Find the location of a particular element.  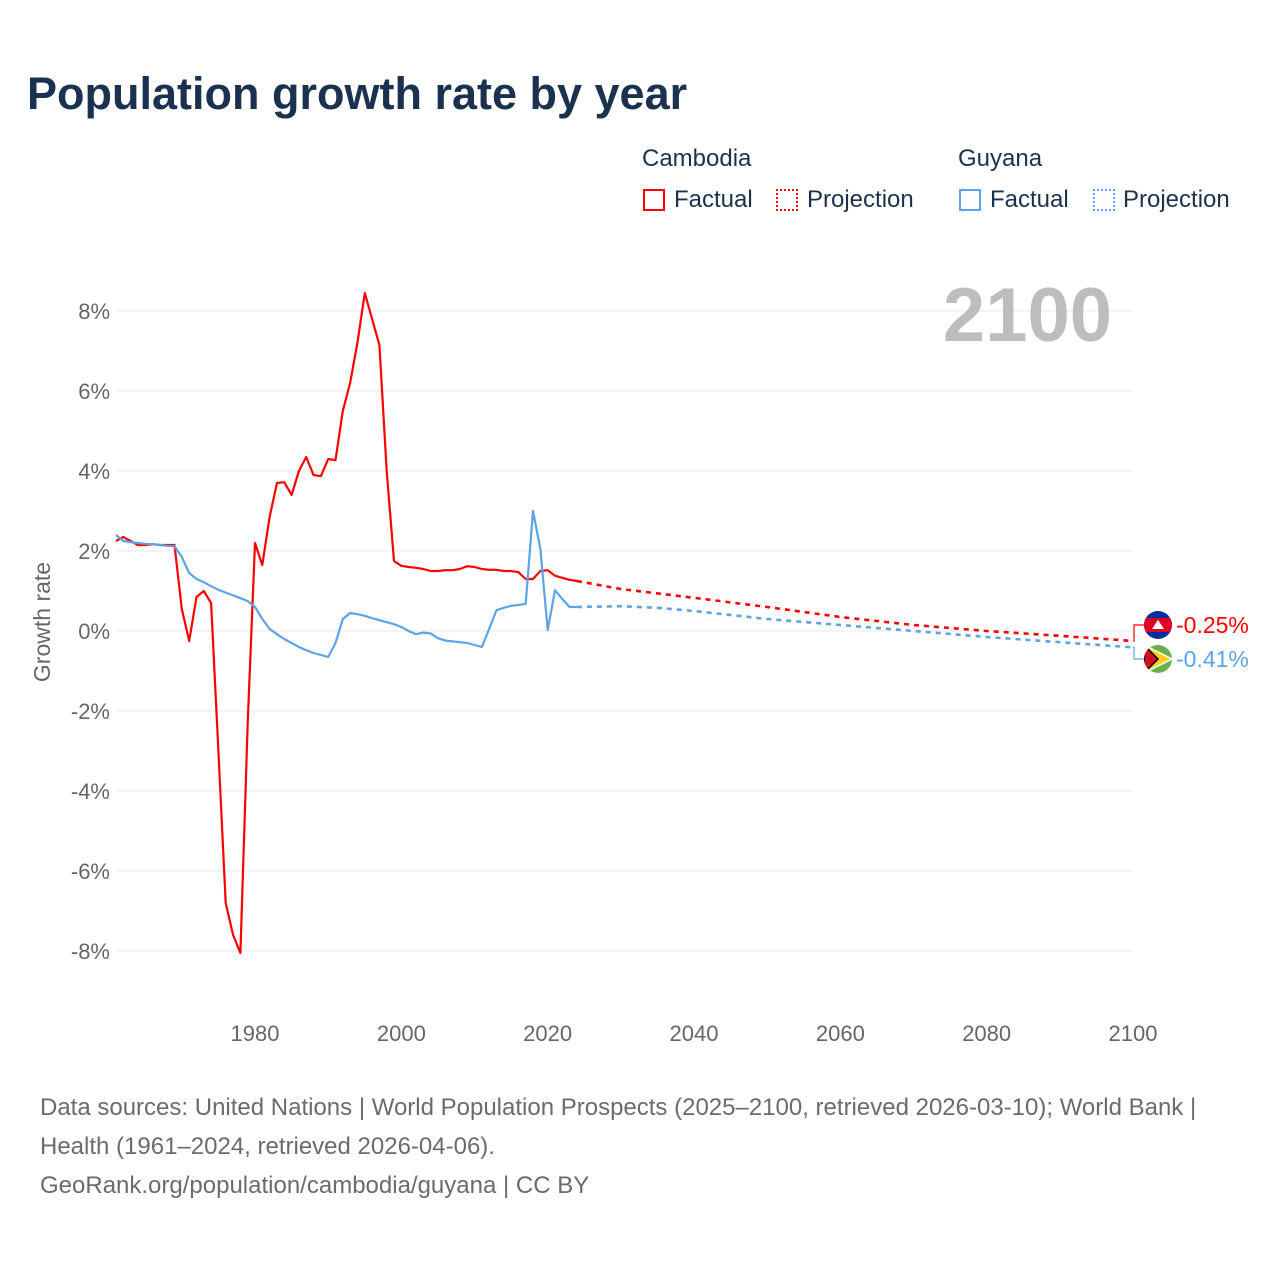

guyana-flag-icon is located at coordinates (1158, 659).